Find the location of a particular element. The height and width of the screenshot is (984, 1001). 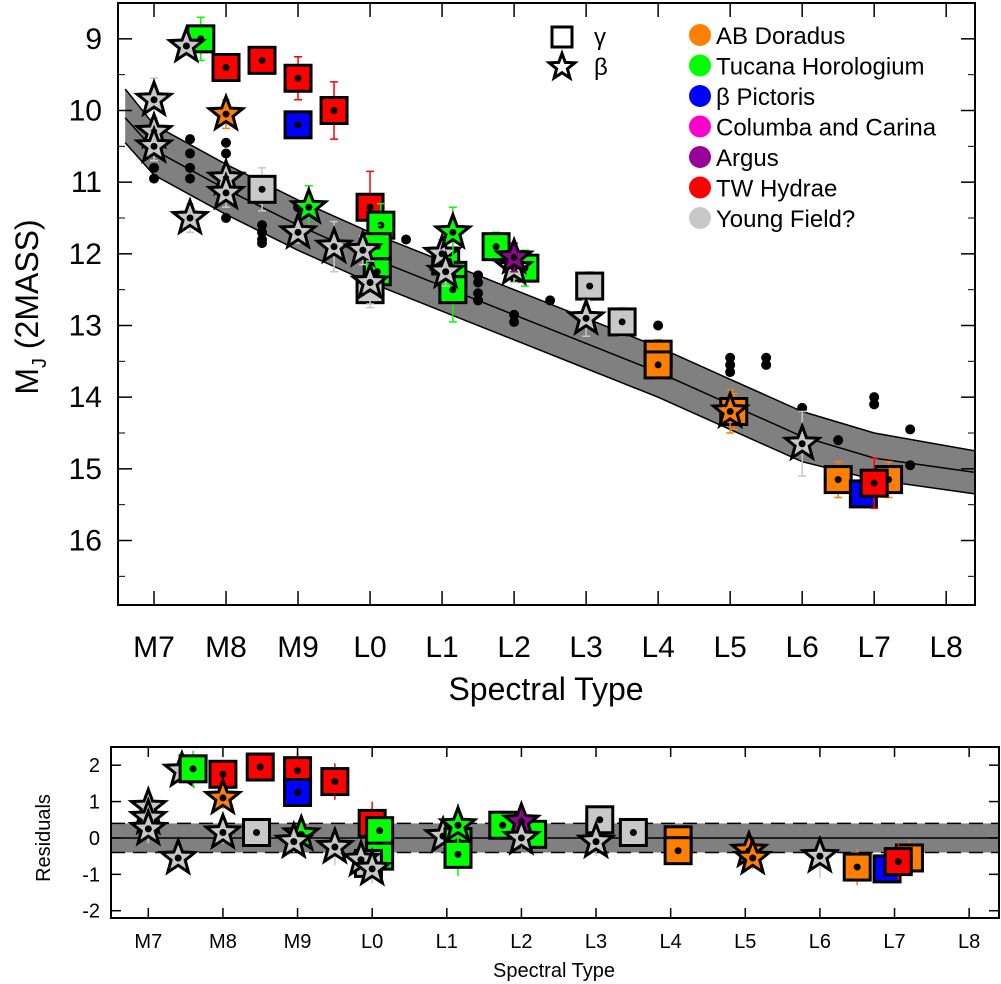

x-tick-label: L0 is located at coordinates (369, 647).